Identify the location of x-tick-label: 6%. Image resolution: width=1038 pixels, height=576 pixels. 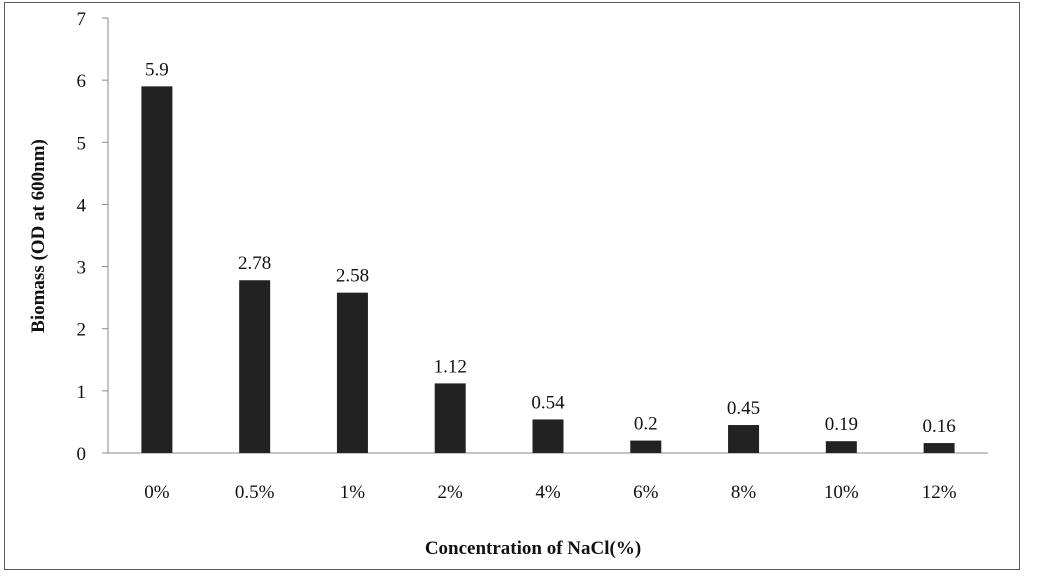
(646, 492).